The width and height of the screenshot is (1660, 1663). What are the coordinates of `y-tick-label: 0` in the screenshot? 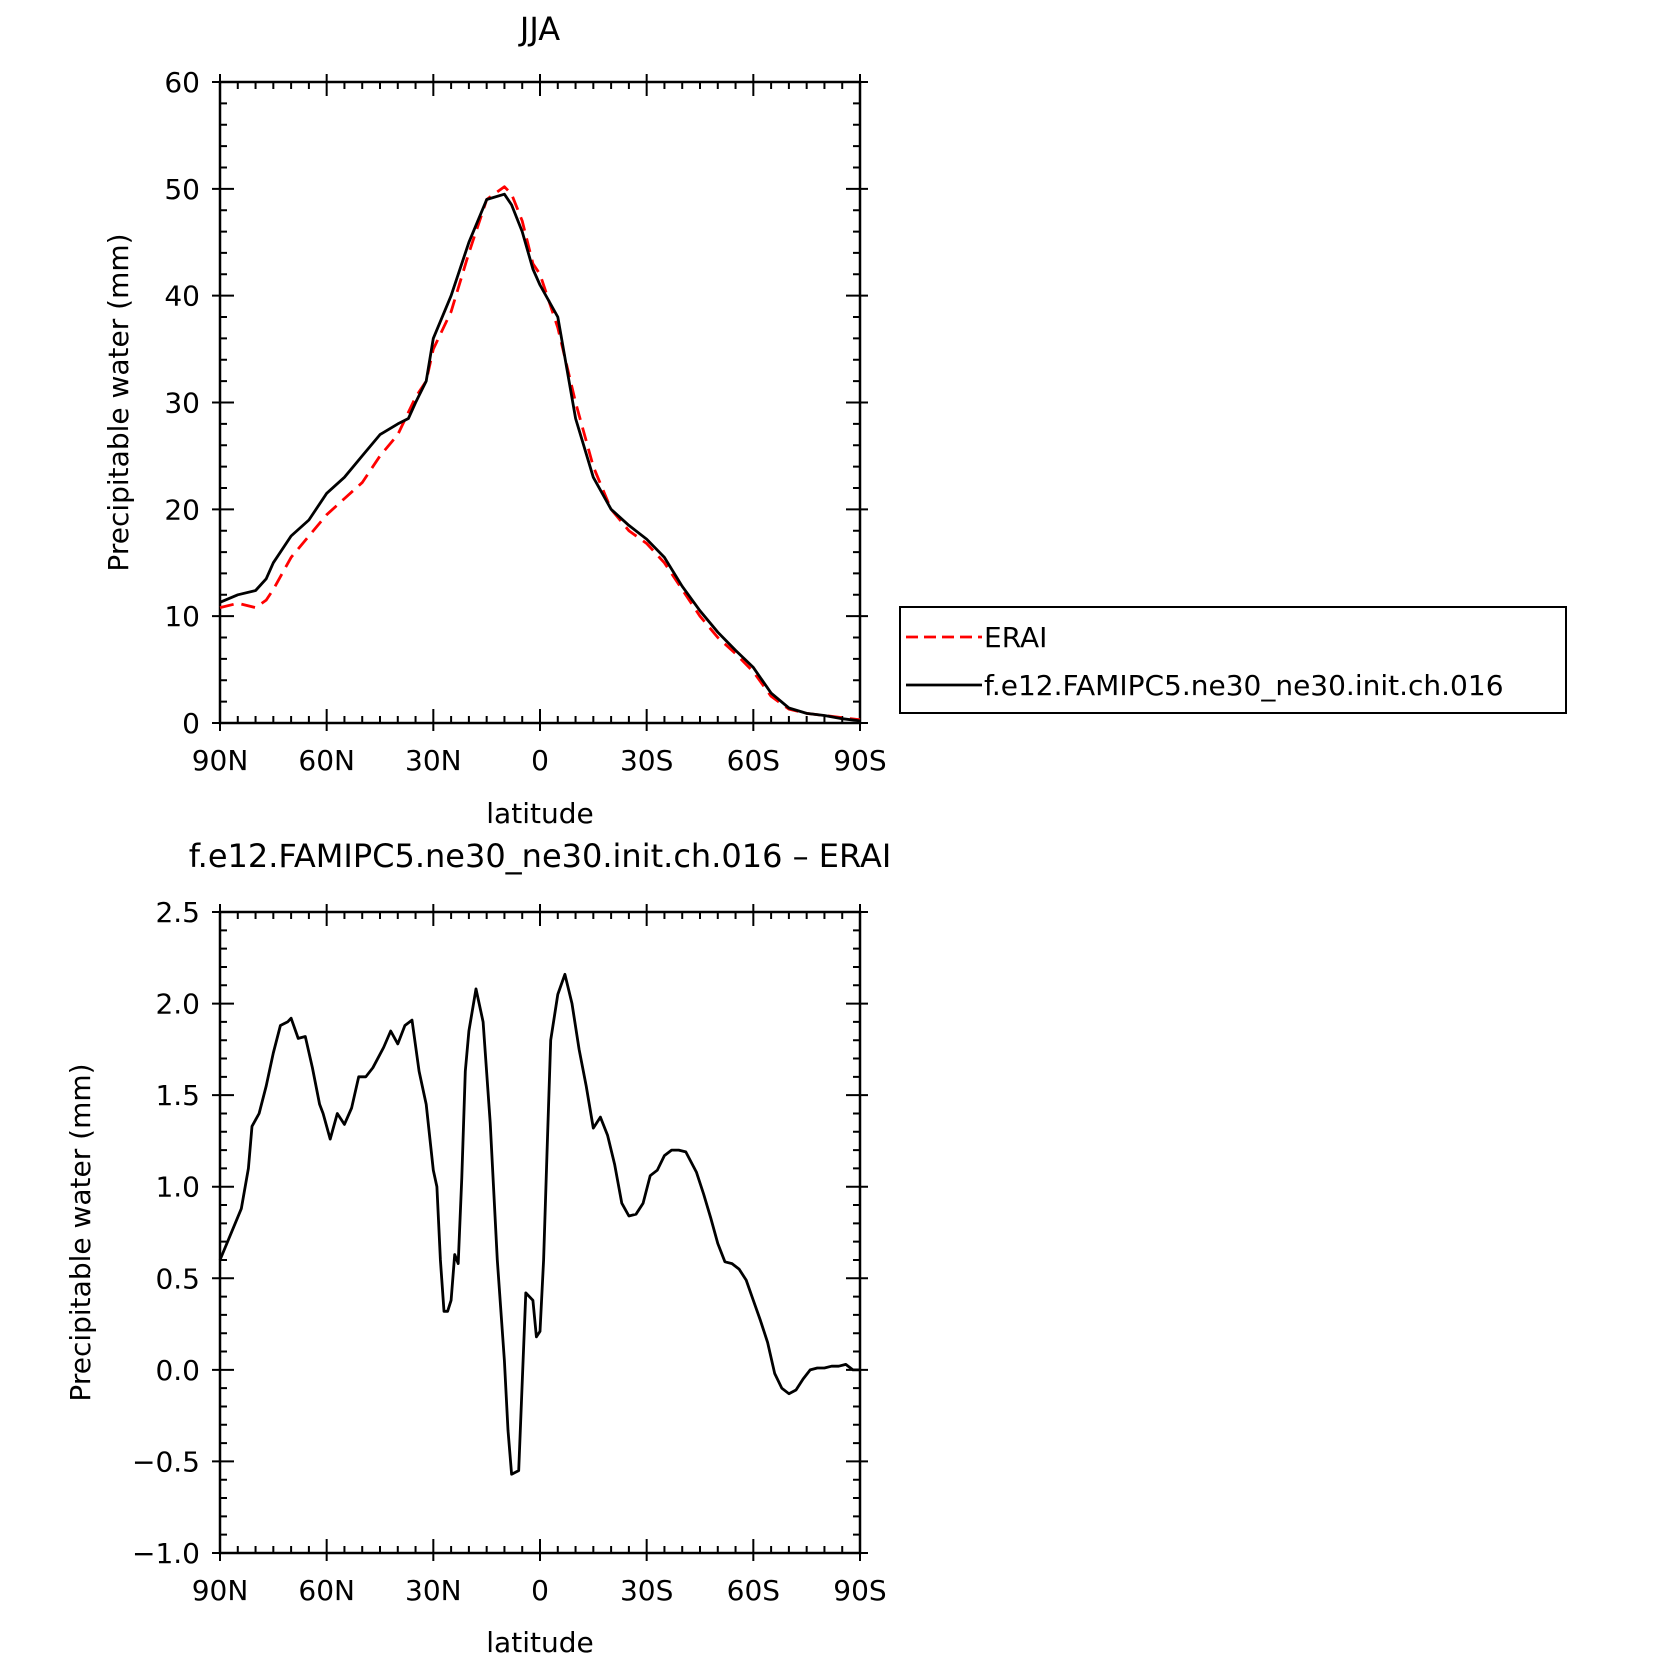 It's located at (191, 723).